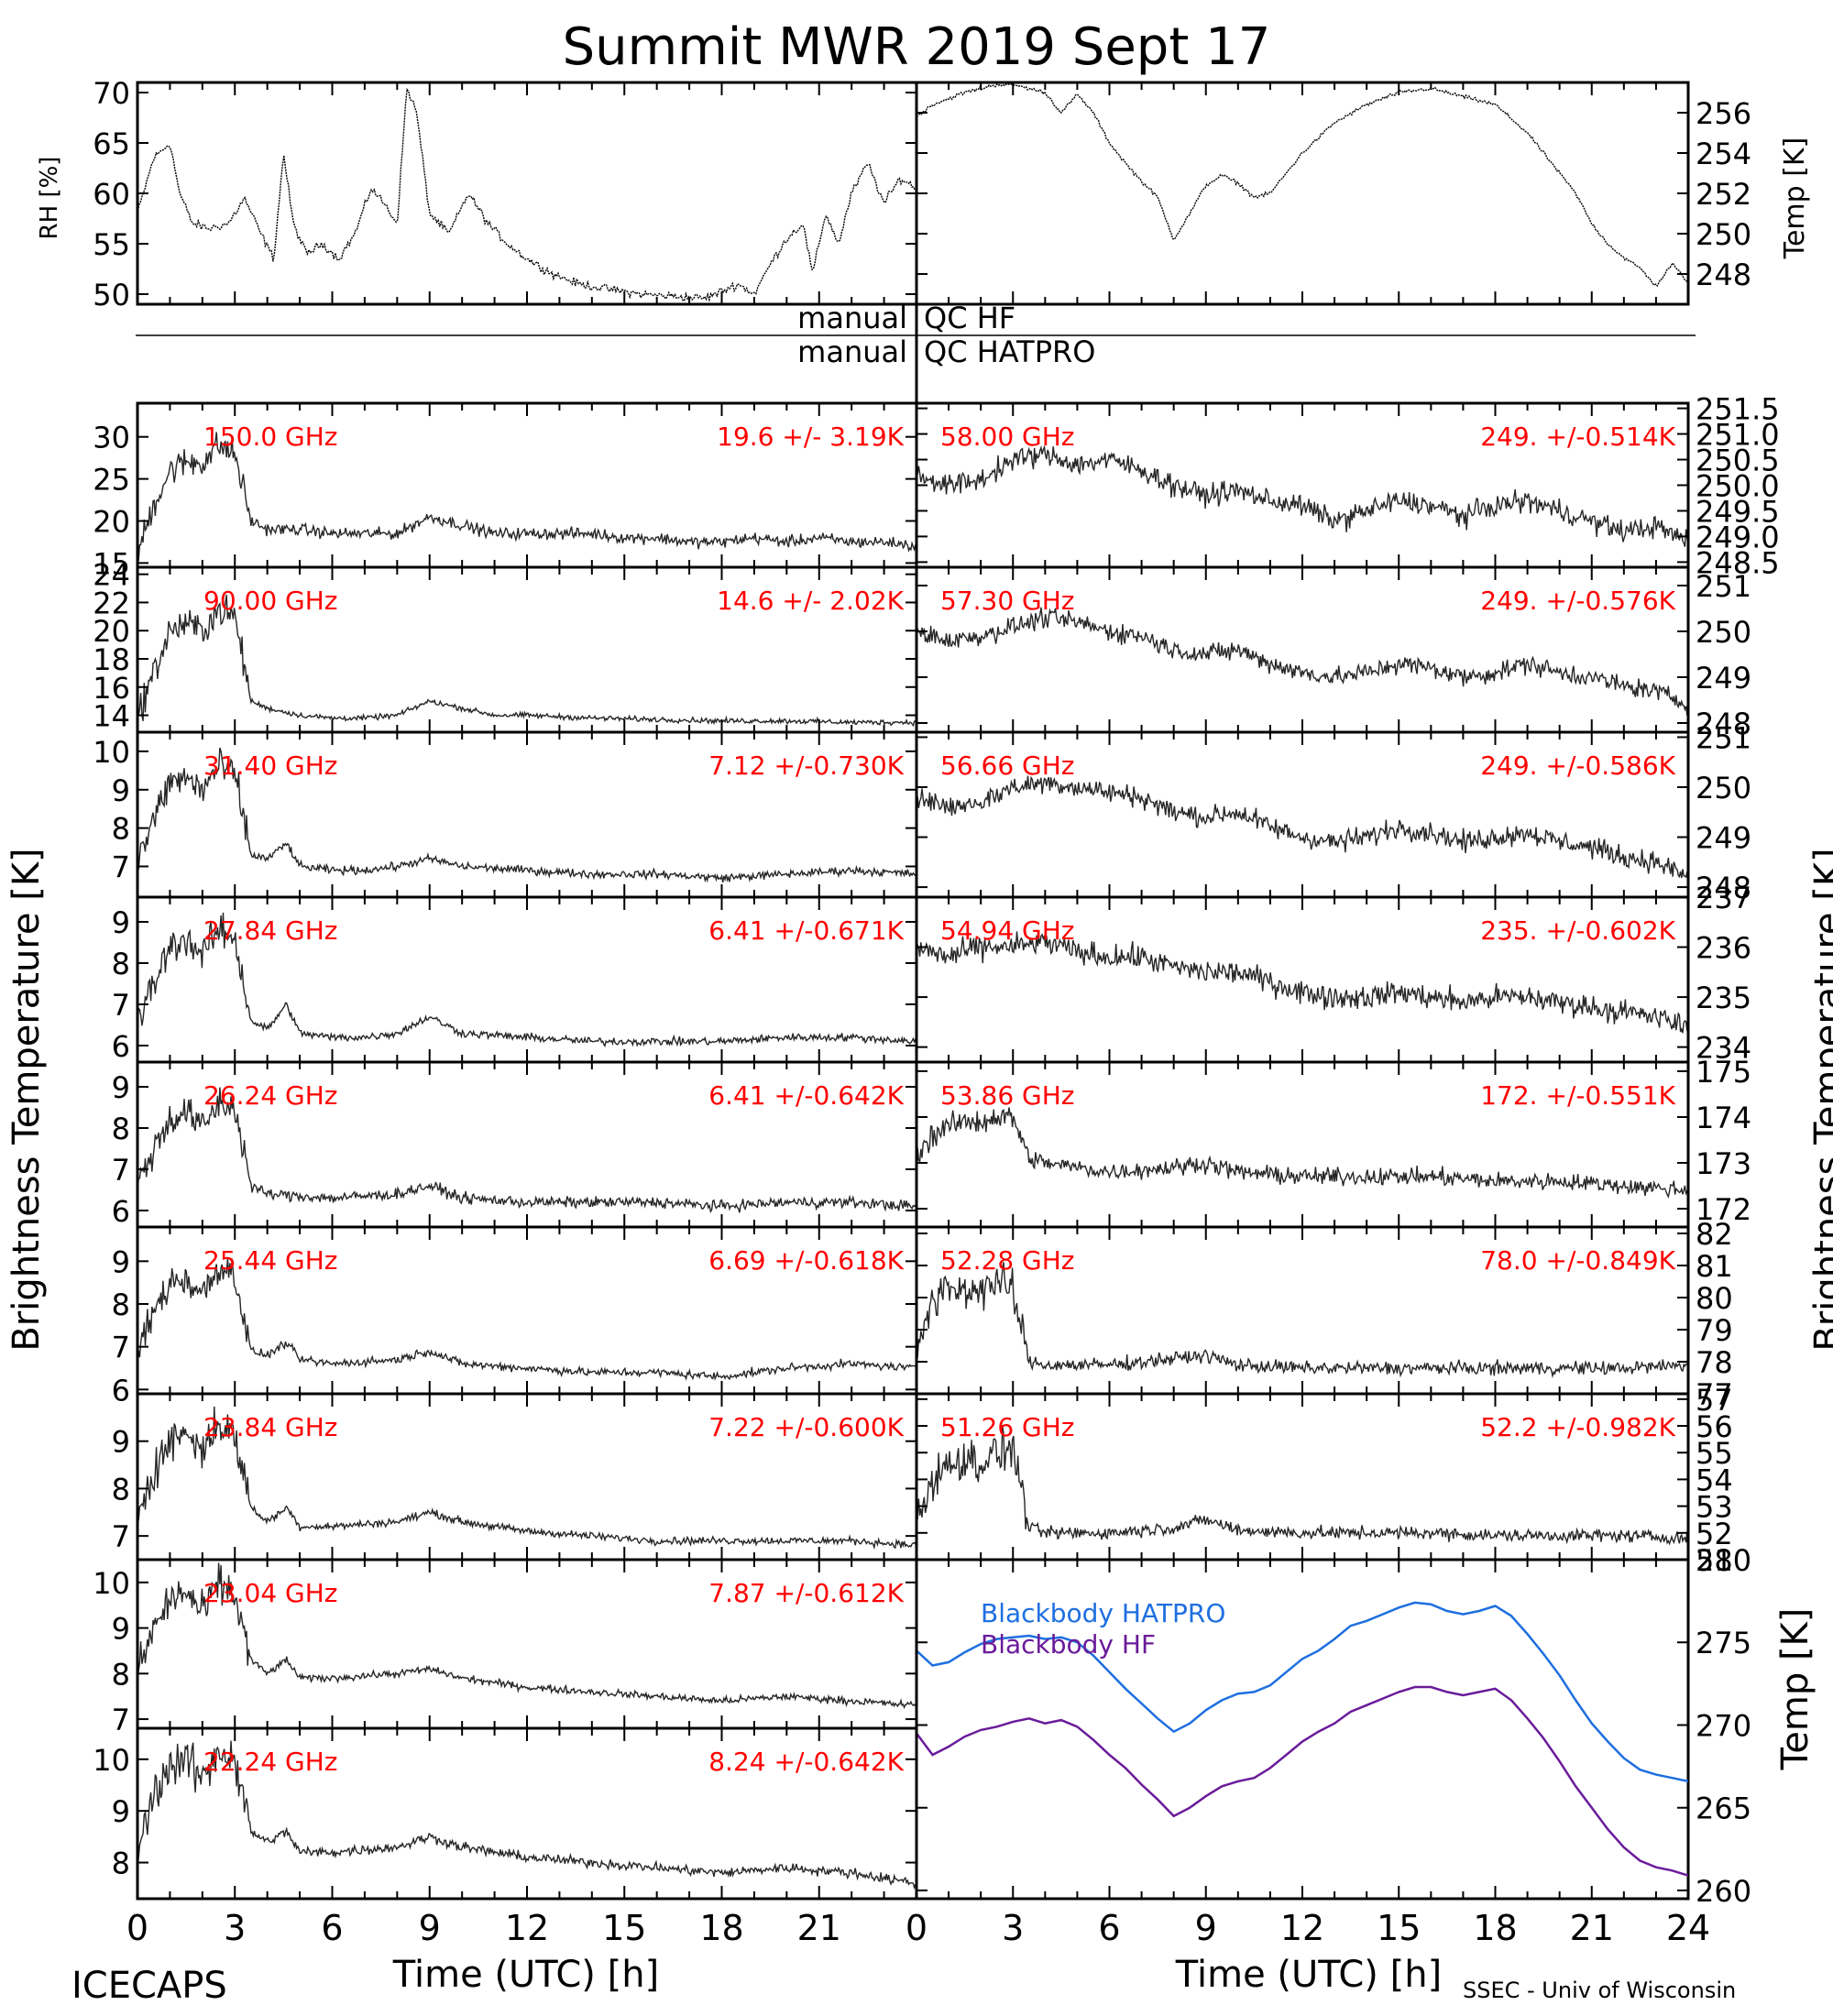  What do you see at coordinates (721, 1928) in the screenshot?
I see `left-xtick-label: 18` at bounding box center [721, 1928].